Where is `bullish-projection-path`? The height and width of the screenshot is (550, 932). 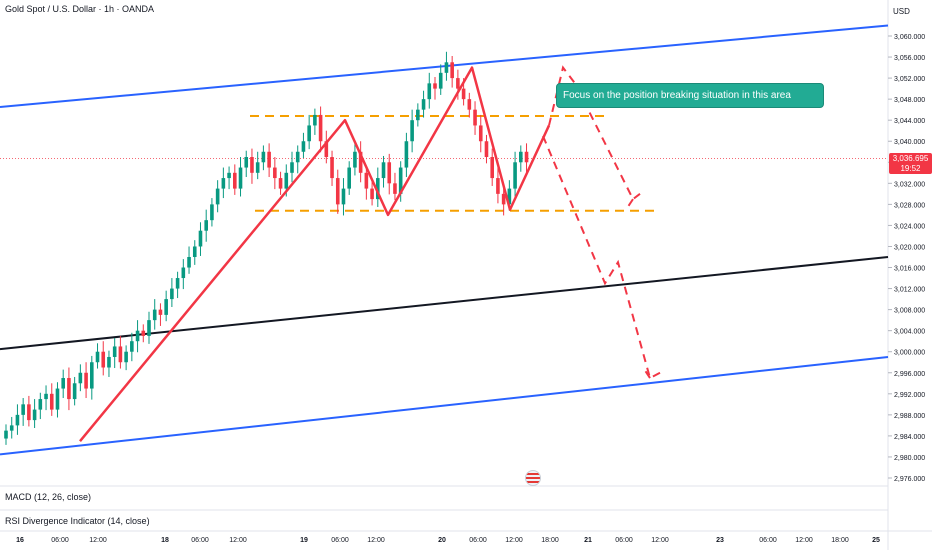
bullish-projection-path is located at coordinates (594, 133).